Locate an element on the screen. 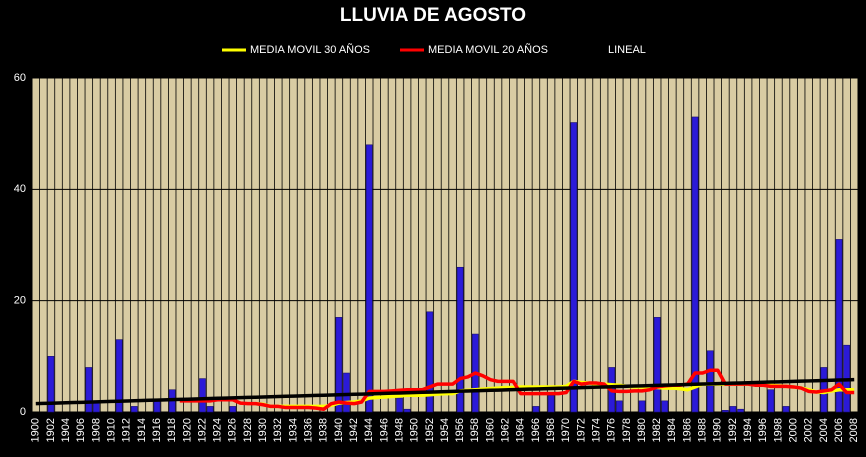  chart-title: LLUVIA DE AGOSTO is located at coordinates (433, 15).